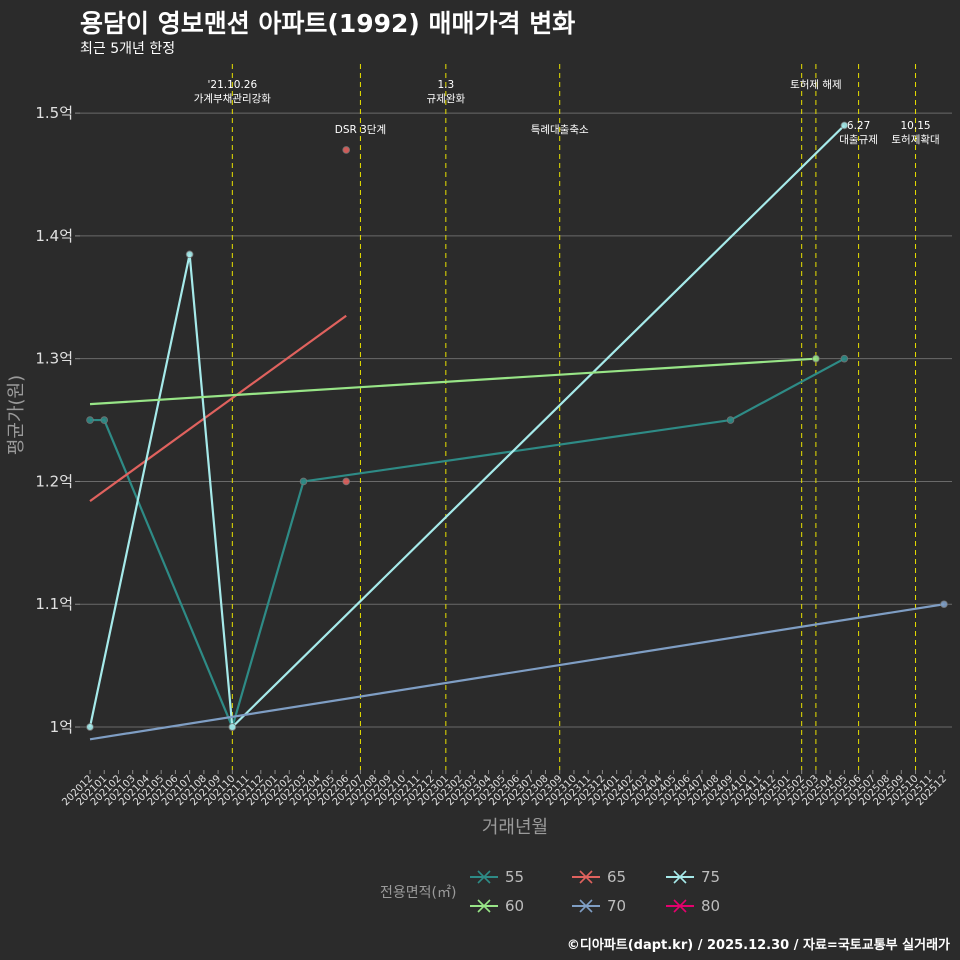 The width and height of the screenshot is (960, 960). Describe the element at coordinates (858, 133) in the screenshot. I see `event-label: 6.27 대출규제` at that location.